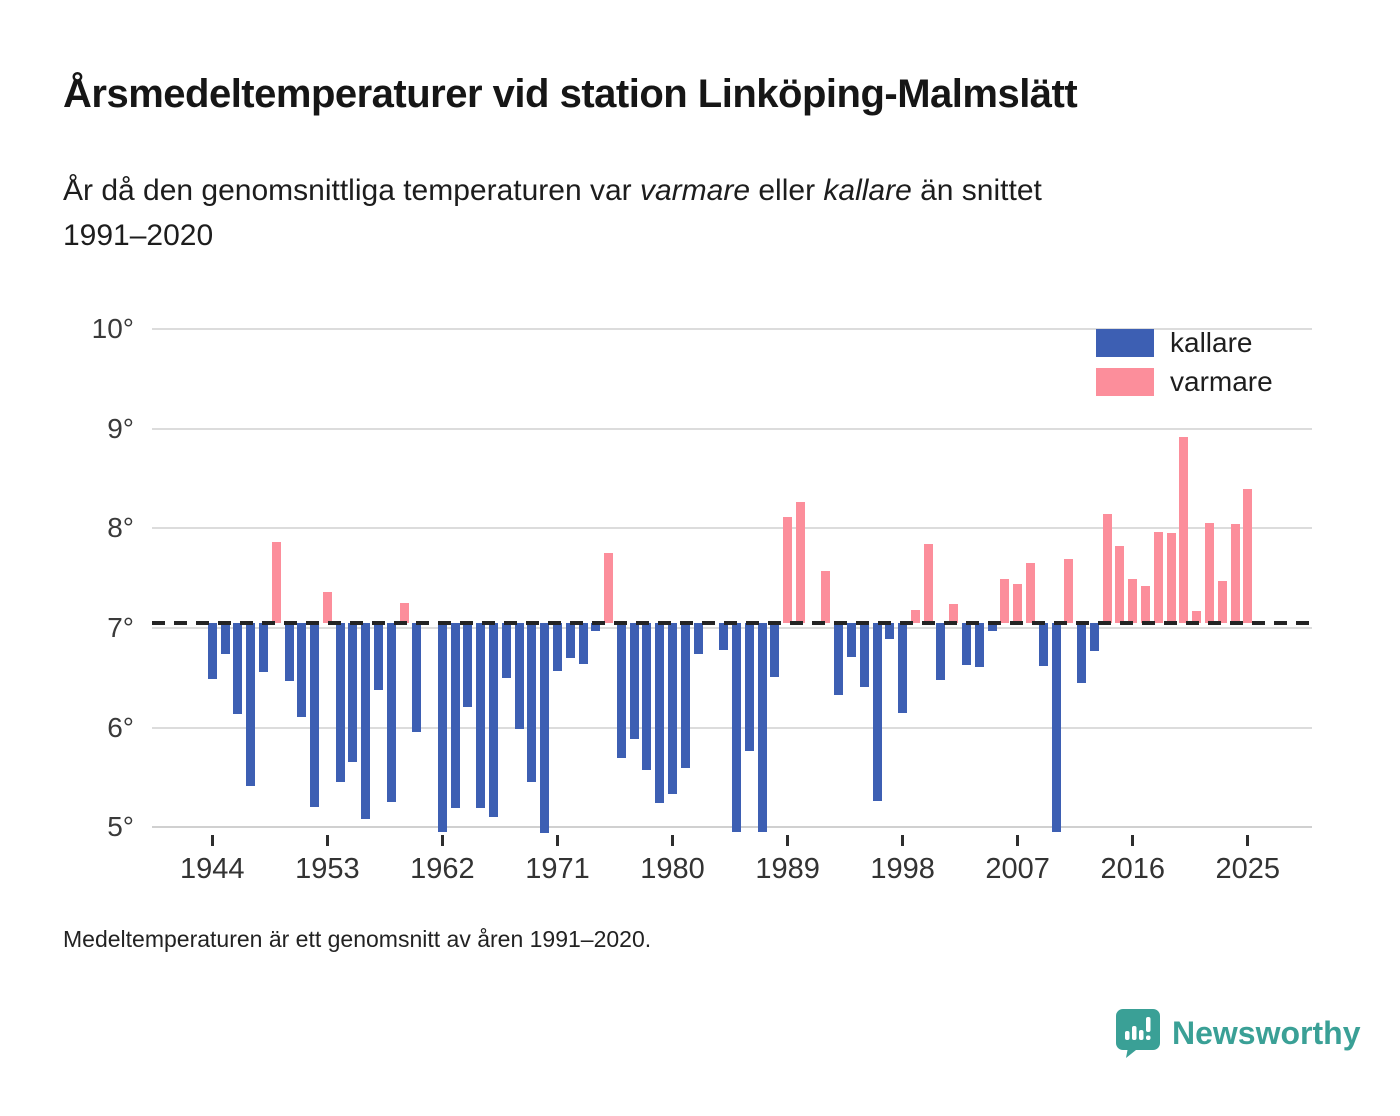 Image resolution: width=1400 pixels, height=1116 pixels. What do you see at coordinates (442, 840) in the screenshot?
I see `x-tick-1962` at bounding box center [442, 840].